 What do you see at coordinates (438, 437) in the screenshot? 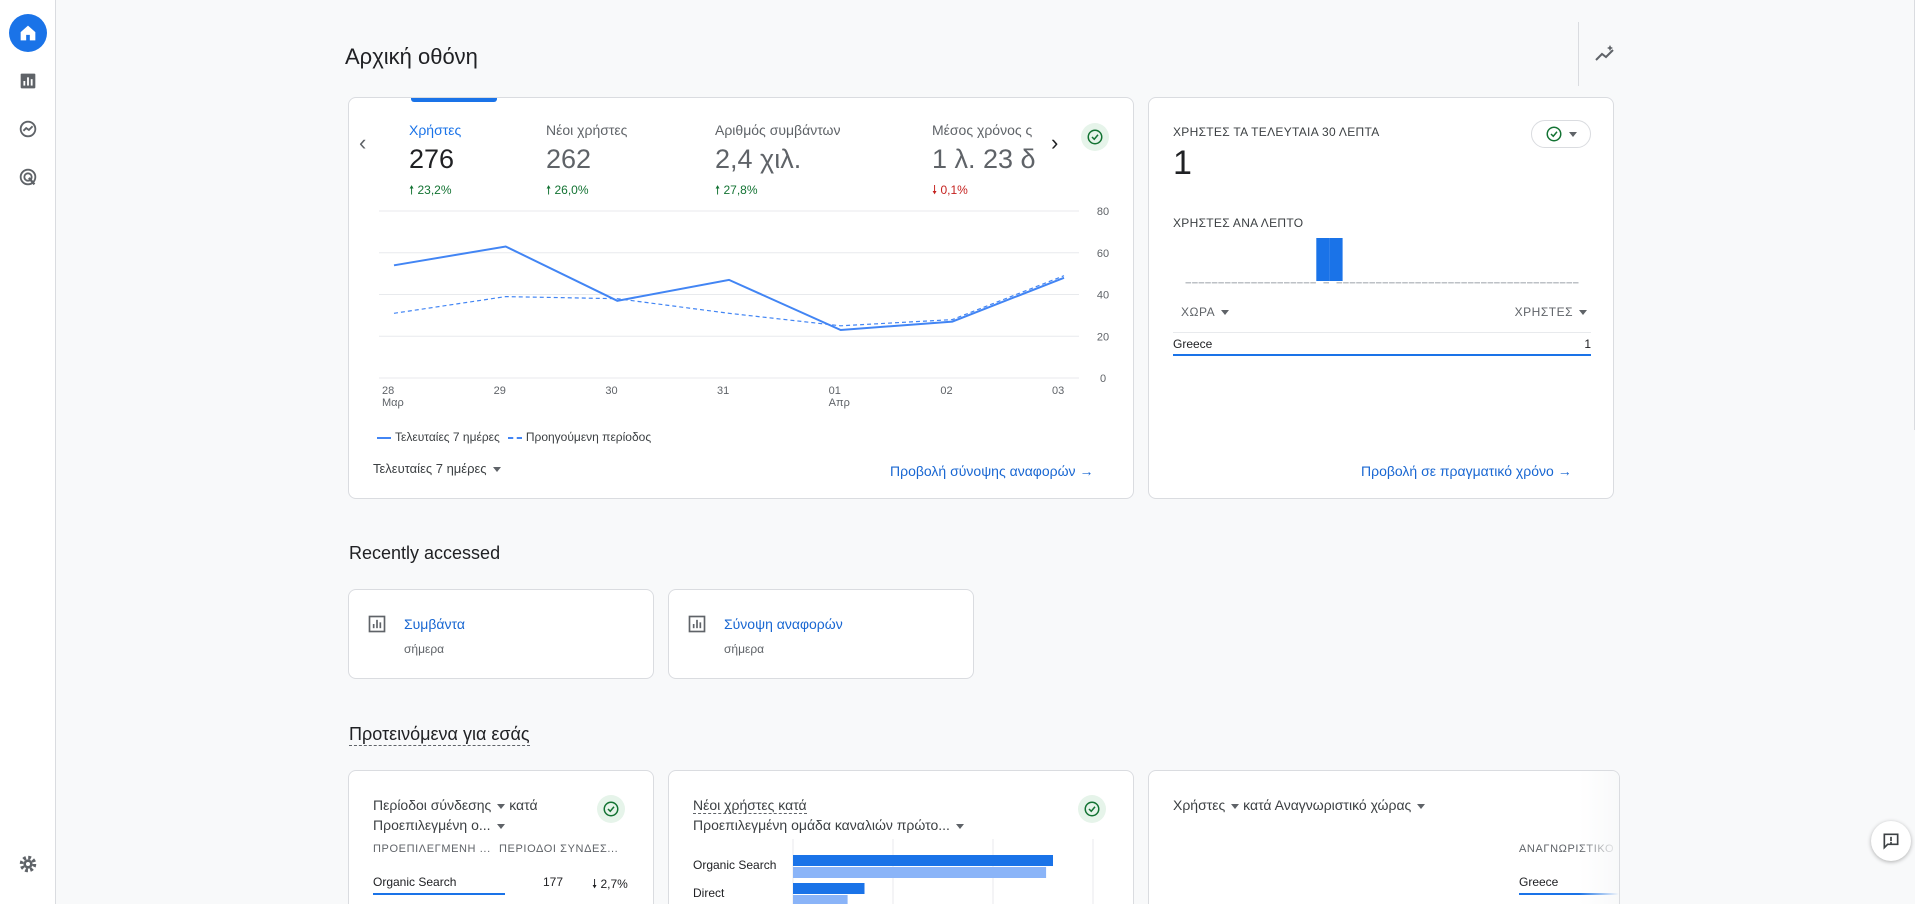
I see `legend-current: Τελευταίες 7 ημέρες` at bounding box center [438, 437].